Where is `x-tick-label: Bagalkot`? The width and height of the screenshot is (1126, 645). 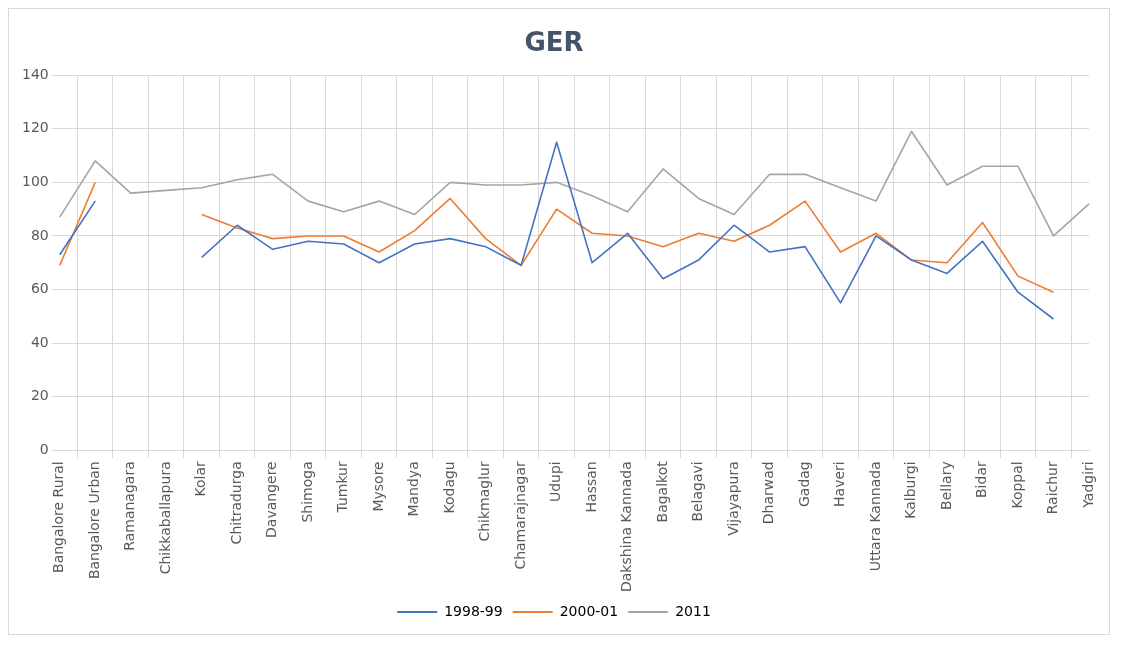
x-tick-label: Bagalkot is located at coordinates (661, 491).